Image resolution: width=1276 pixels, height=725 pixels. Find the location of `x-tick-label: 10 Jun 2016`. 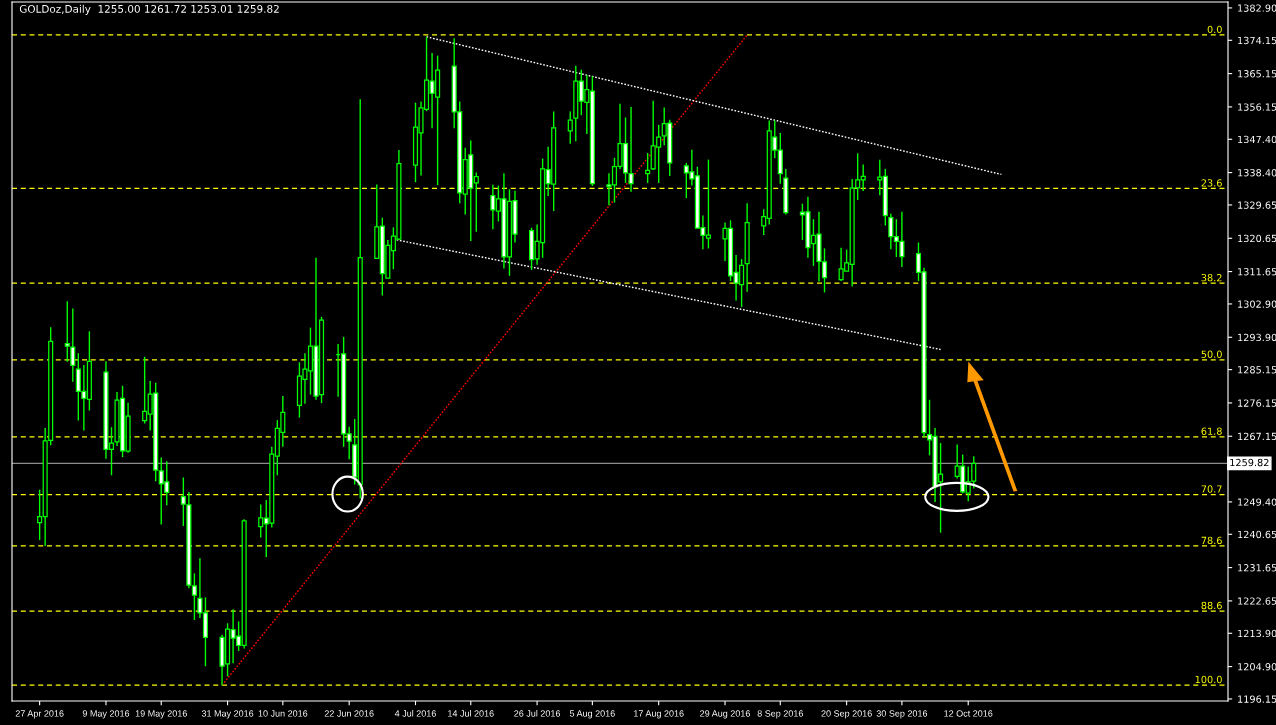

x-tick-label: 10 Jun 2016 is located at coordinates (283, 713).